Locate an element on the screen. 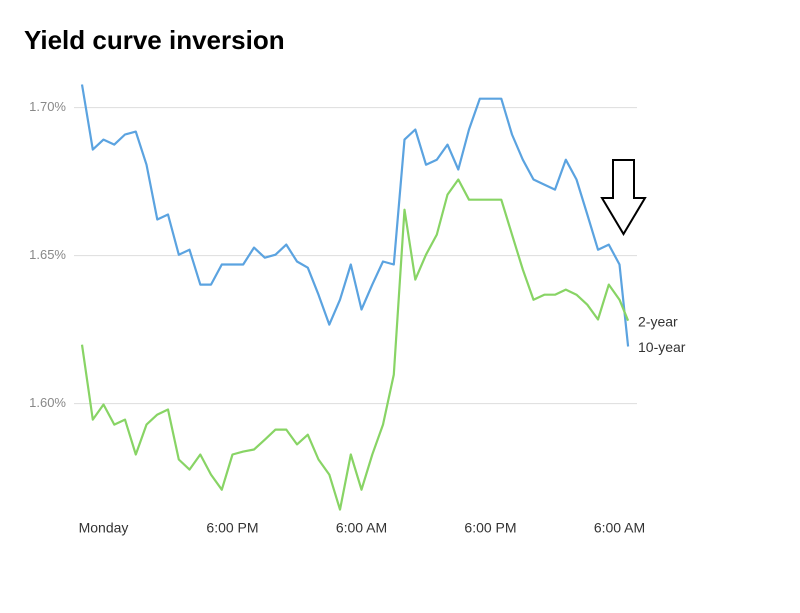 This screenshot has width=800, height=613. chart-title: Yield curve inversion is located at coordinates (154, 40).